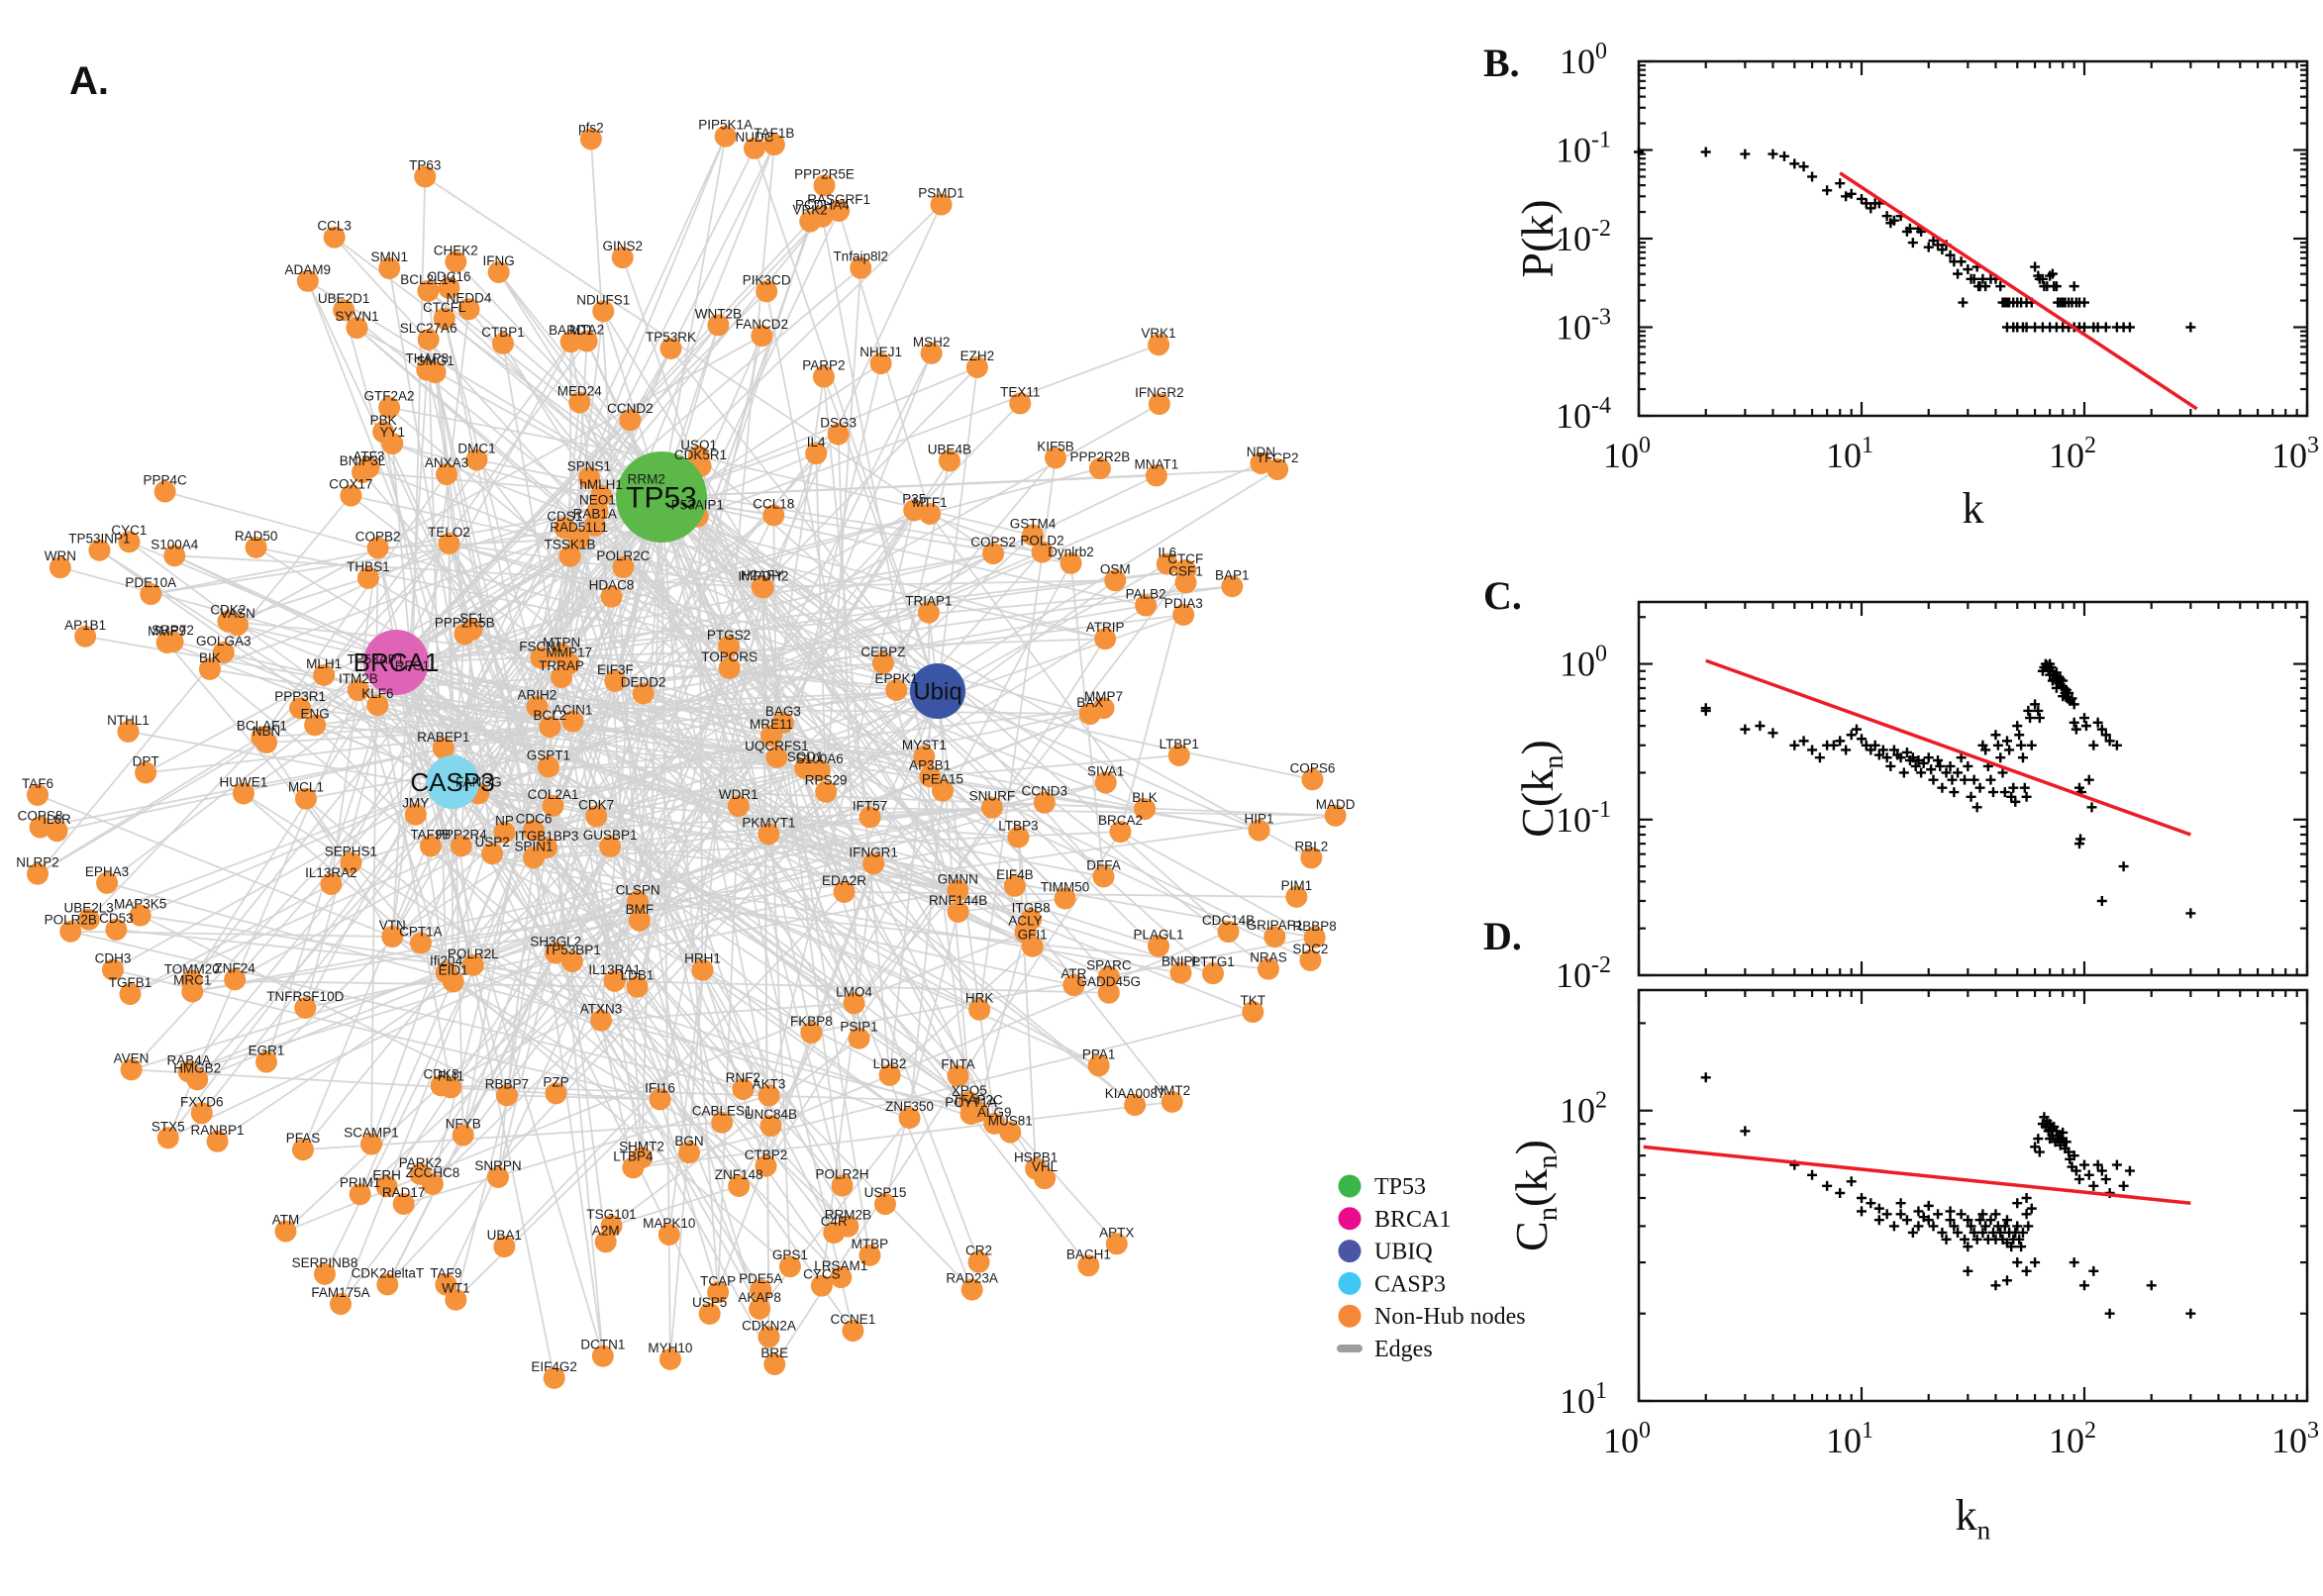 The width and height of the screenshot is (2323, 1596). Describe the element at coordinates (579, 527) in the screenshot. I see `network-node-label: RAD51L1` at that location.